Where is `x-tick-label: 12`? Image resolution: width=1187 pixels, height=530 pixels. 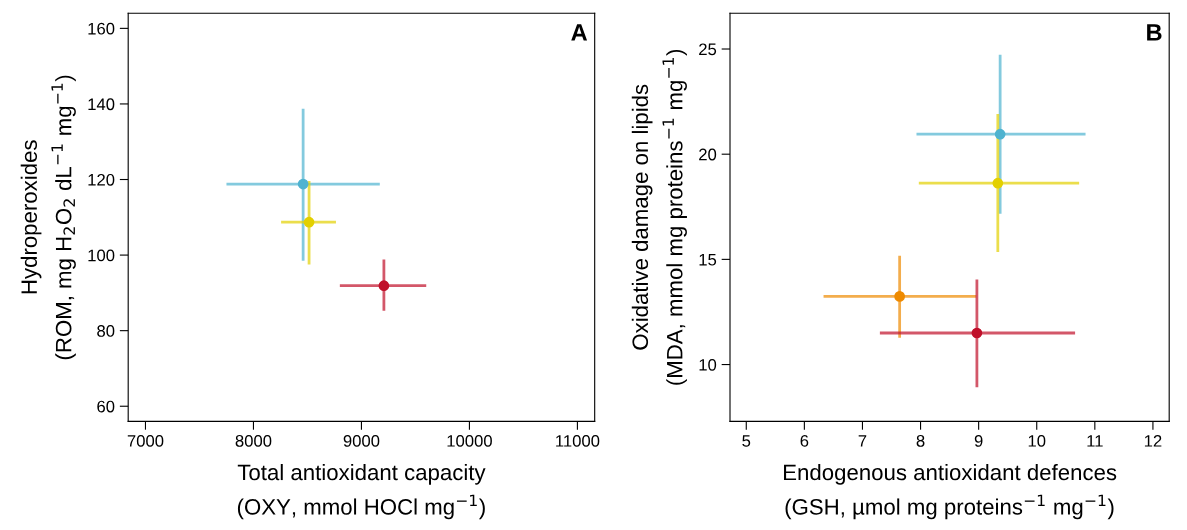
x-tick-label: 12 is located at coordinates (1153, 440).